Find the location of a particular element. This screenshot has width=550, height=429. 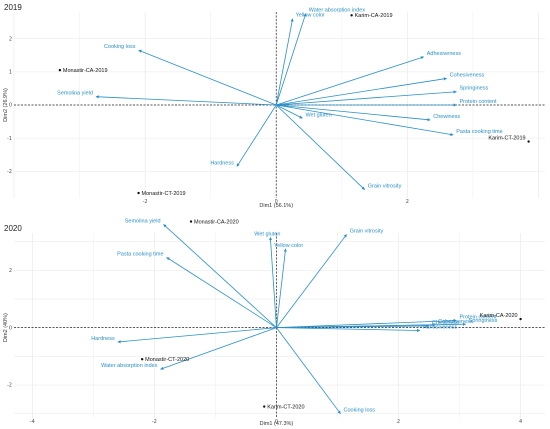

individual-label-karim-ct-2019: Karim-CT-2019 is located at coordinates (506, 139).